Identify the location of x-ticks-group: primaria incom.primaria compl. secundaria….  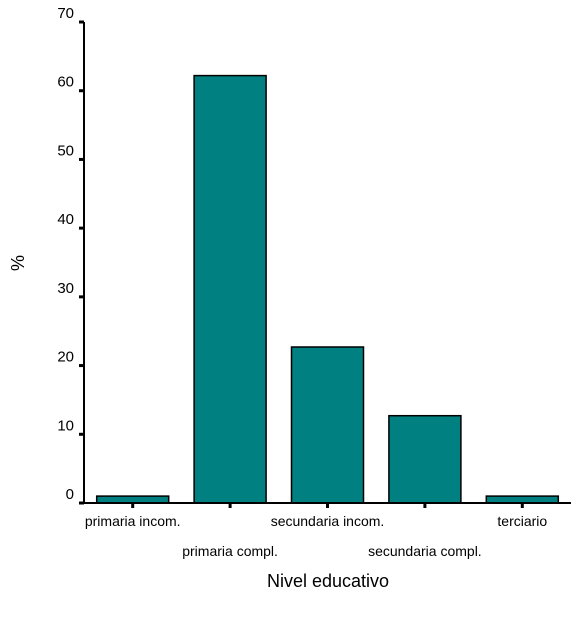
(316, 531).